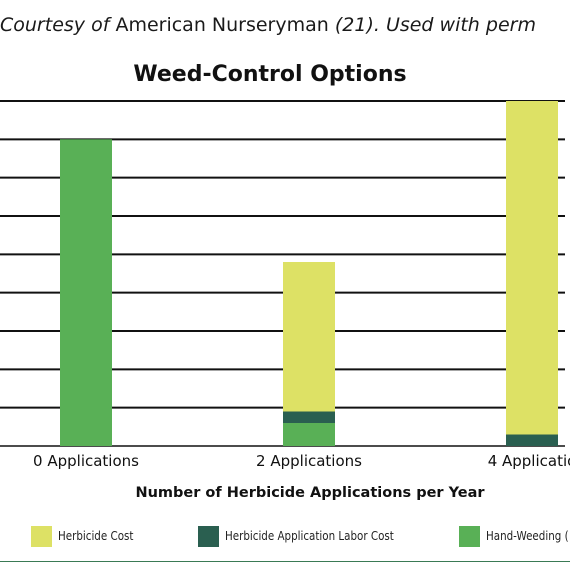  What do you see at coordinates (86, 461) in the screenshot?
I see `x-tick-label: 0 Applications` at bounding box center [86, 461].